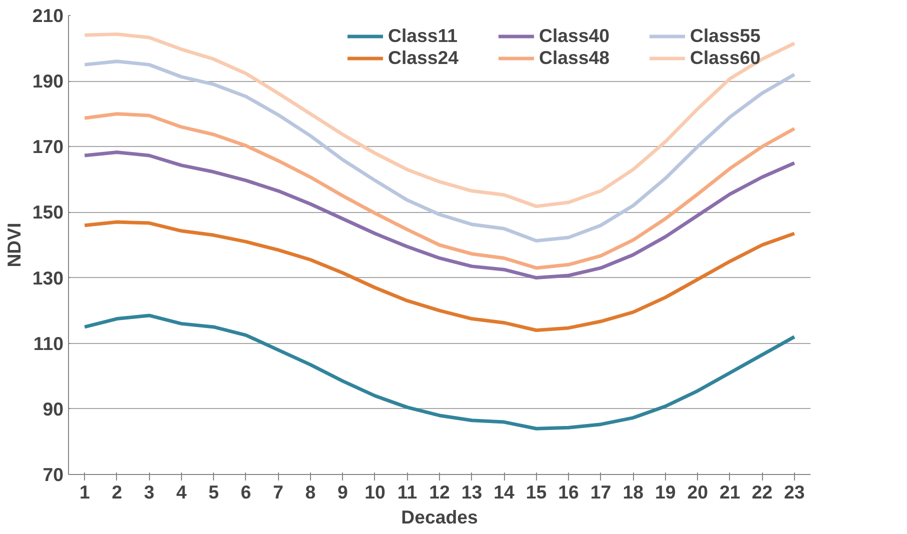 The width and height of the screenshot is (907, 534). What do you see at coordinates (575, 58) in the screenshot?
I see `legend-label: Class48` at bounding box center [575, 58].